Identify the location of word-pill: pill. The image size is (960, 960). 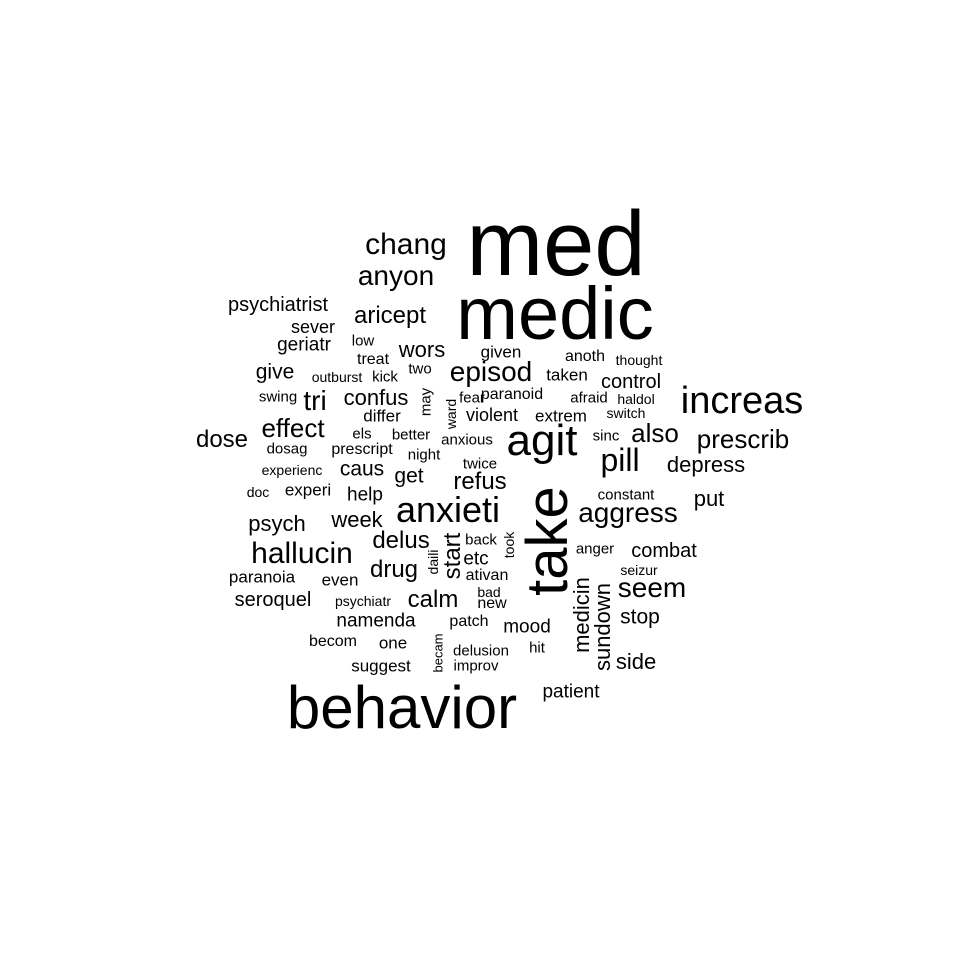
(620, 460).